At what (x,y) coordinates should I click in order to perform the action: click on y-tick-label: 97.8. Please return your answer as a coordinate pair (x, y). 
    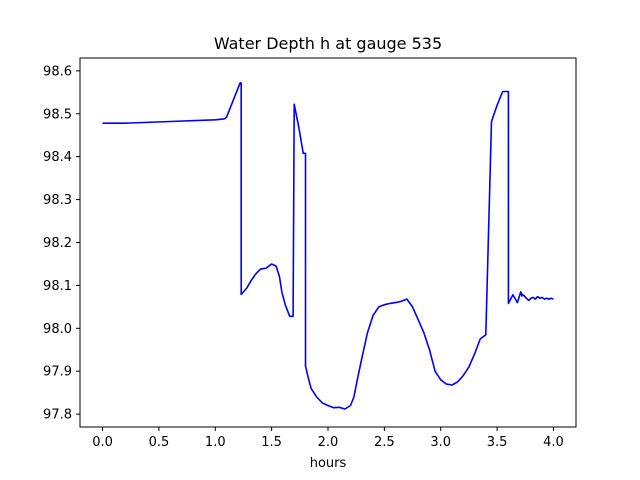
    Looking at the image, I should click on (57, 415).